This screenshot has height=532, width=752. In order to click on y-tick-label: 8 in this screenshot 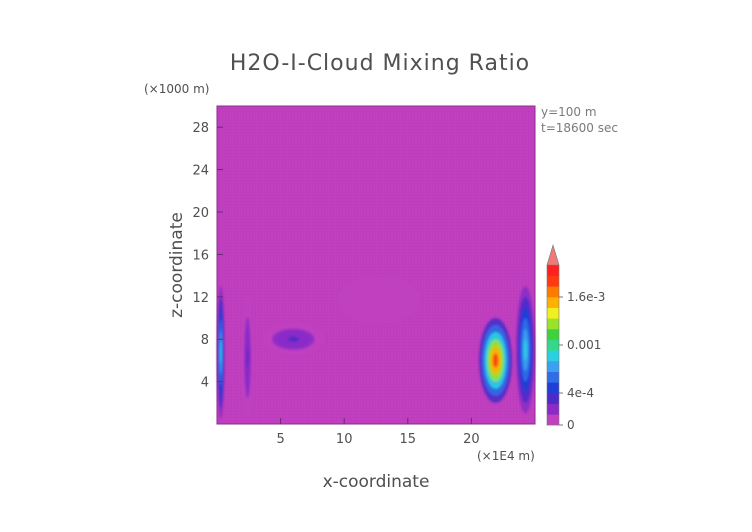, I will do `click(205, 340)`.